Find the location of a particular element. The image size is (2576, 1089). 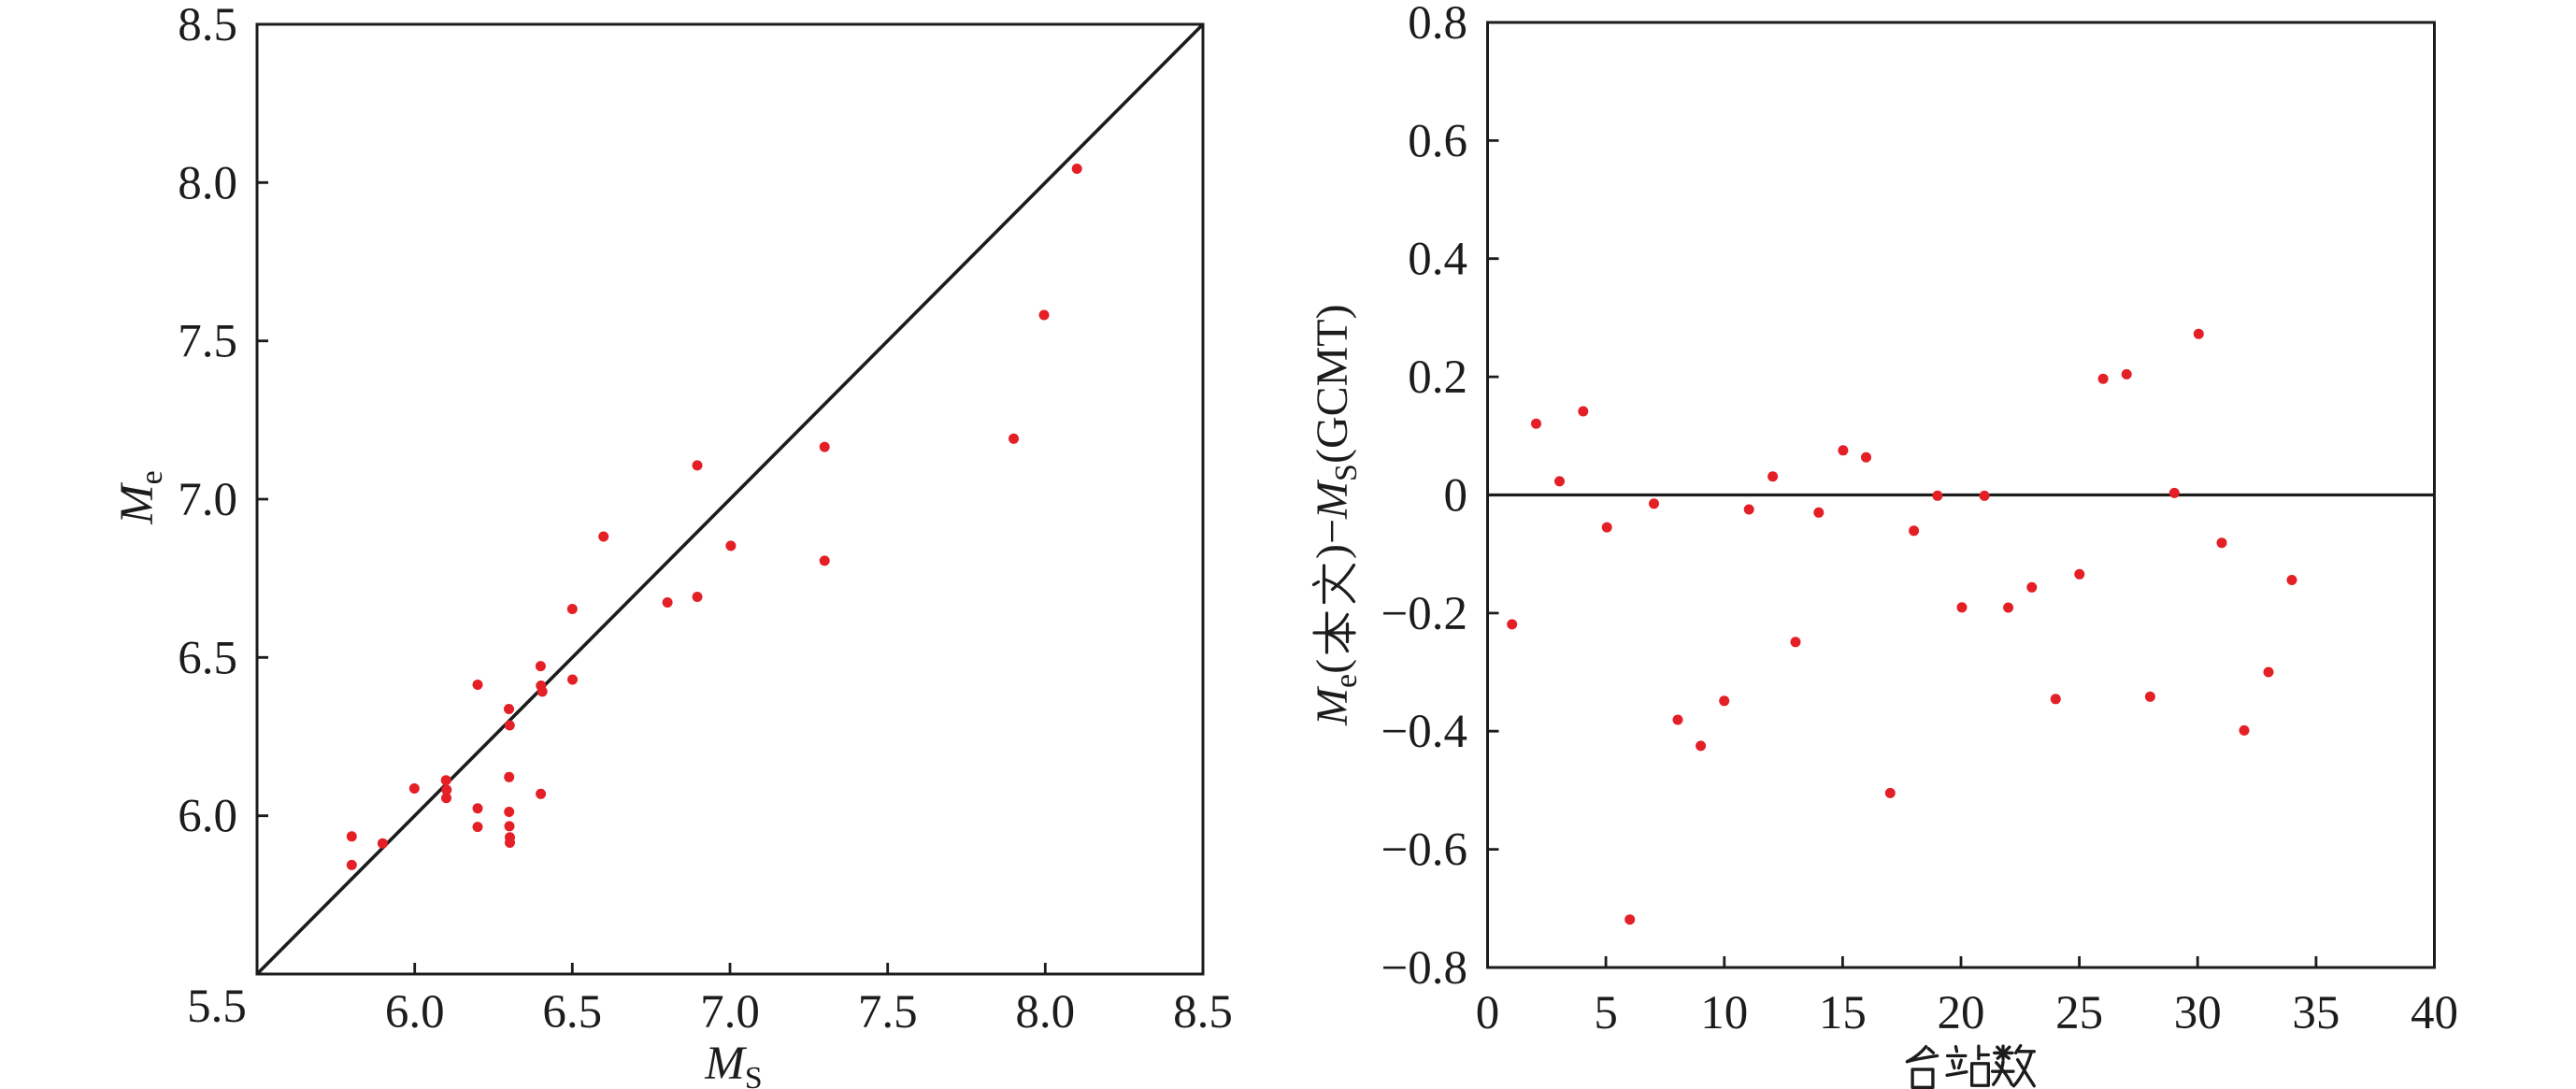

svg-text: 15 is located at coordinates (1843, 1013).